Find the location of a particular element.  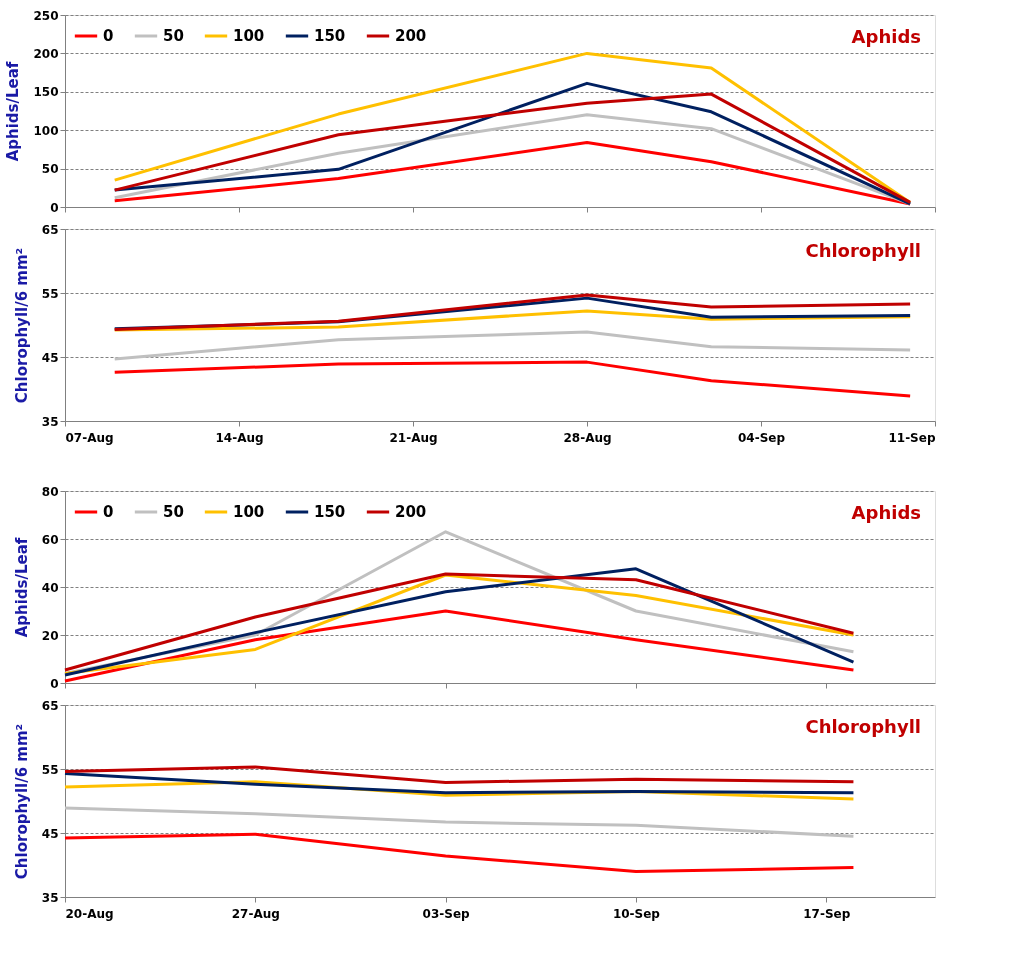

y-tick-label: 20 is located at coordinates (50, 635).